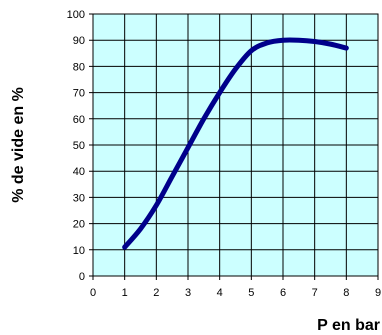 The height and width of the screenshot is (335, 382). What do you see at coordinates (348, 325) in the screenshot?
I see `x-axis-title: P en bar` at bounding box center [348, 325].